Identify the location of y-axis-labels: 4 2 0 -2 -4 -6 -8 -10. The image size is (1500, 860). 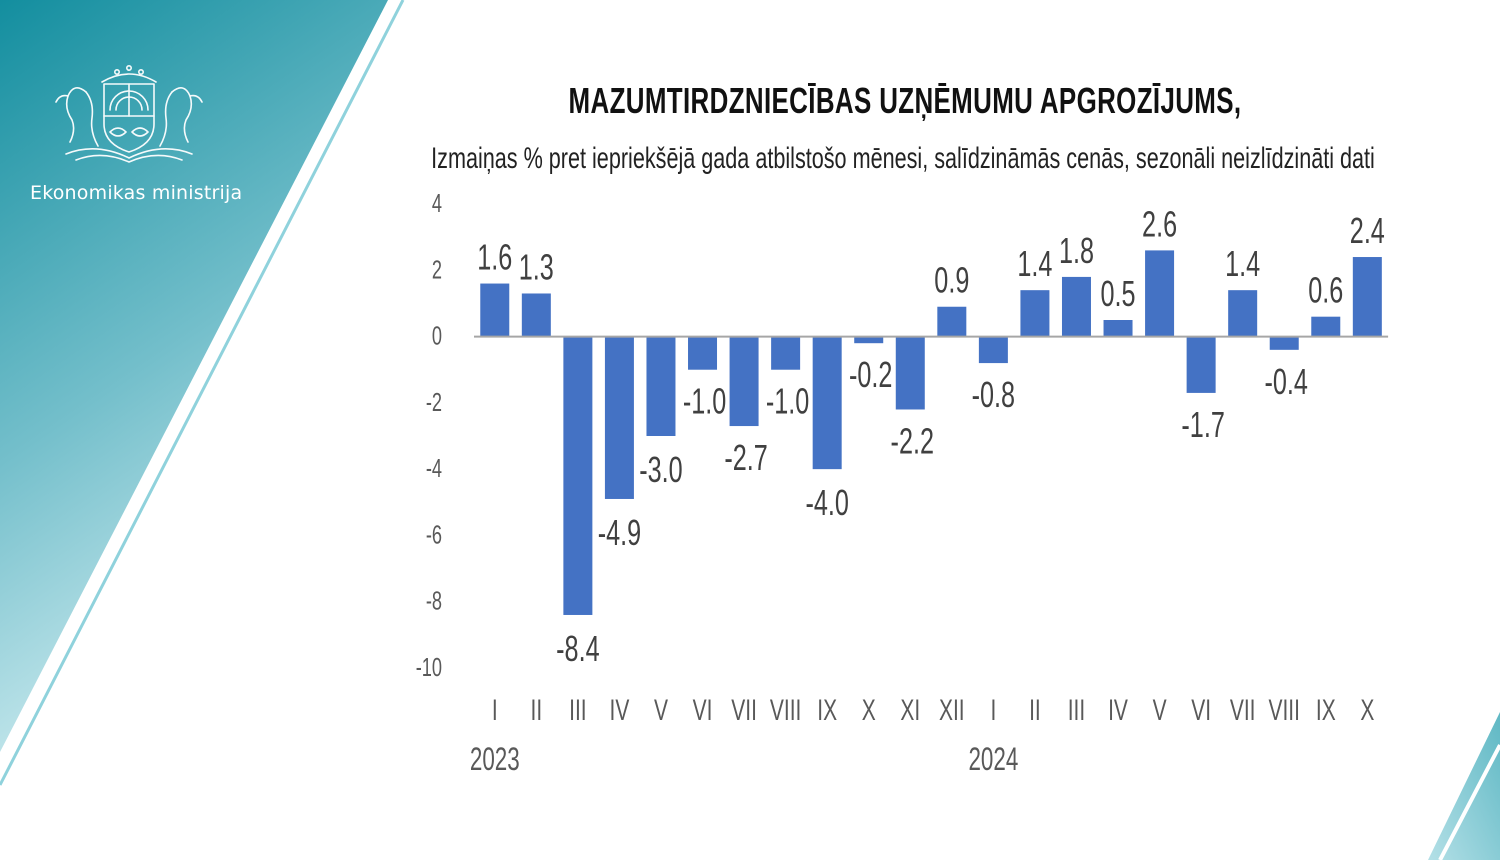
(429, 435).